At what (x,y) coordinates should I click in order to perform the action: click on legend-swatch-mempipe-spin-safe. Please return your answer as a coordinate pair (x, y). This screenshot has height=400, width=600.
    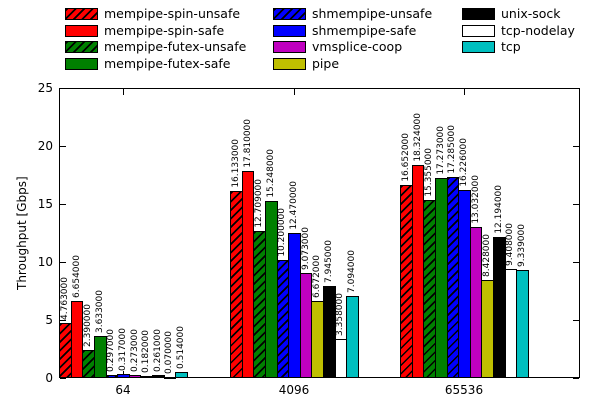
    Looking at the image, I should click on (81, 30).